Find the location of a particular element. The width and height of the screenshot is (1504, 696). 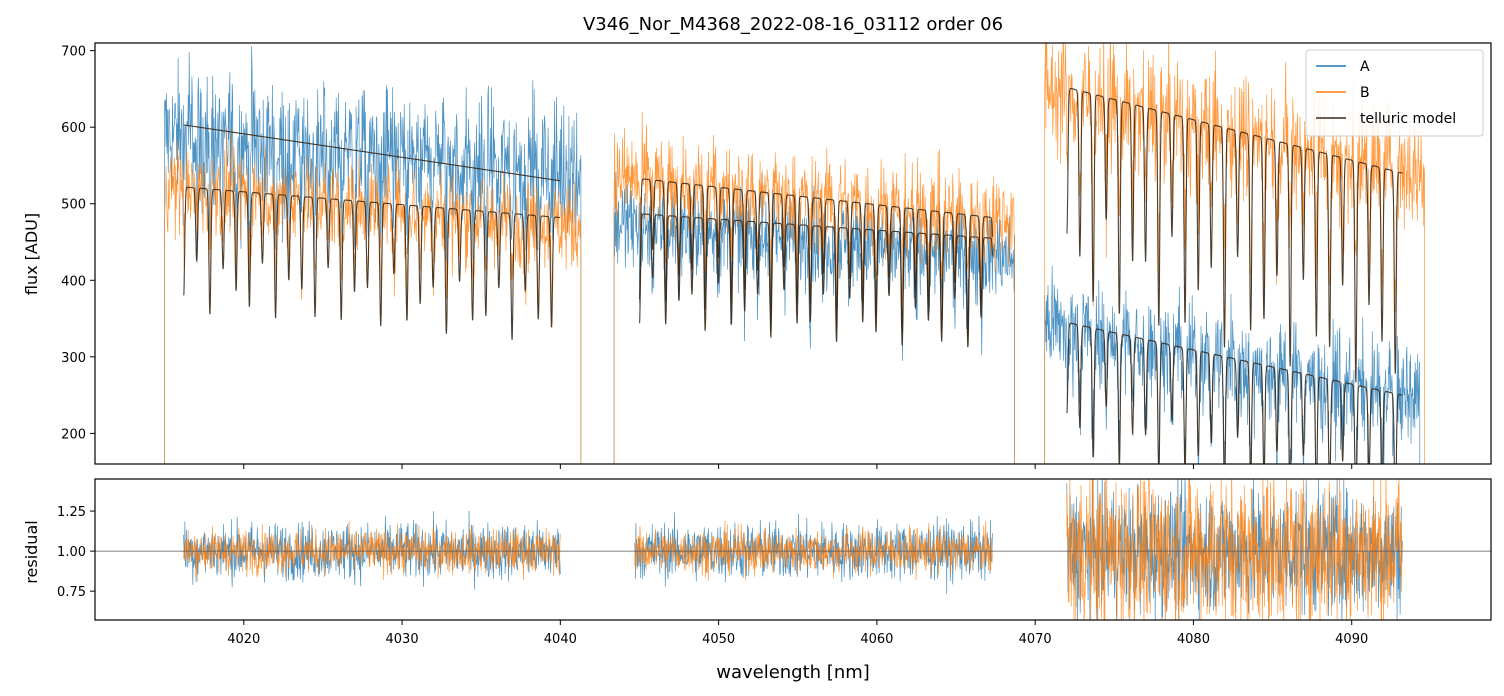

residual-x-tick-label: 4020 is located at coordinates (243, 639).